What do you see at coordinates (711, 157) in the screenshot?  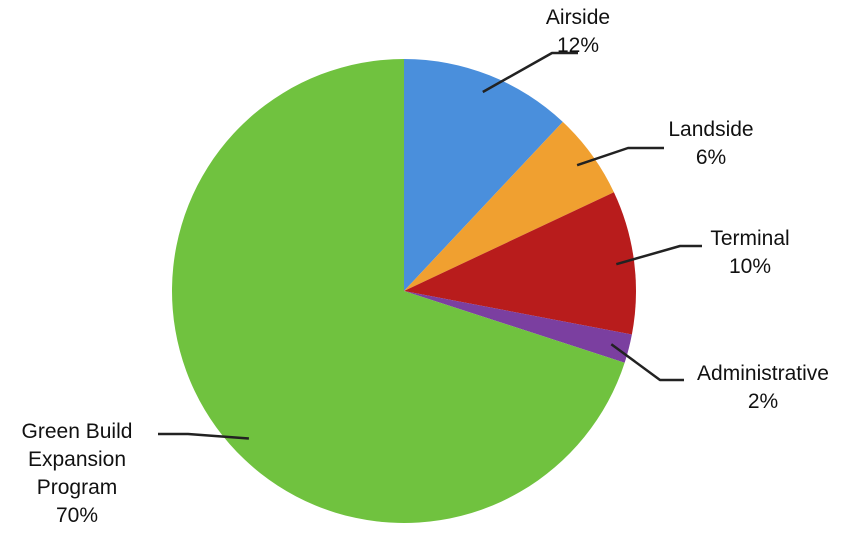 I see `slice-percent-landside: 6%` at bounding box center [711, 157].